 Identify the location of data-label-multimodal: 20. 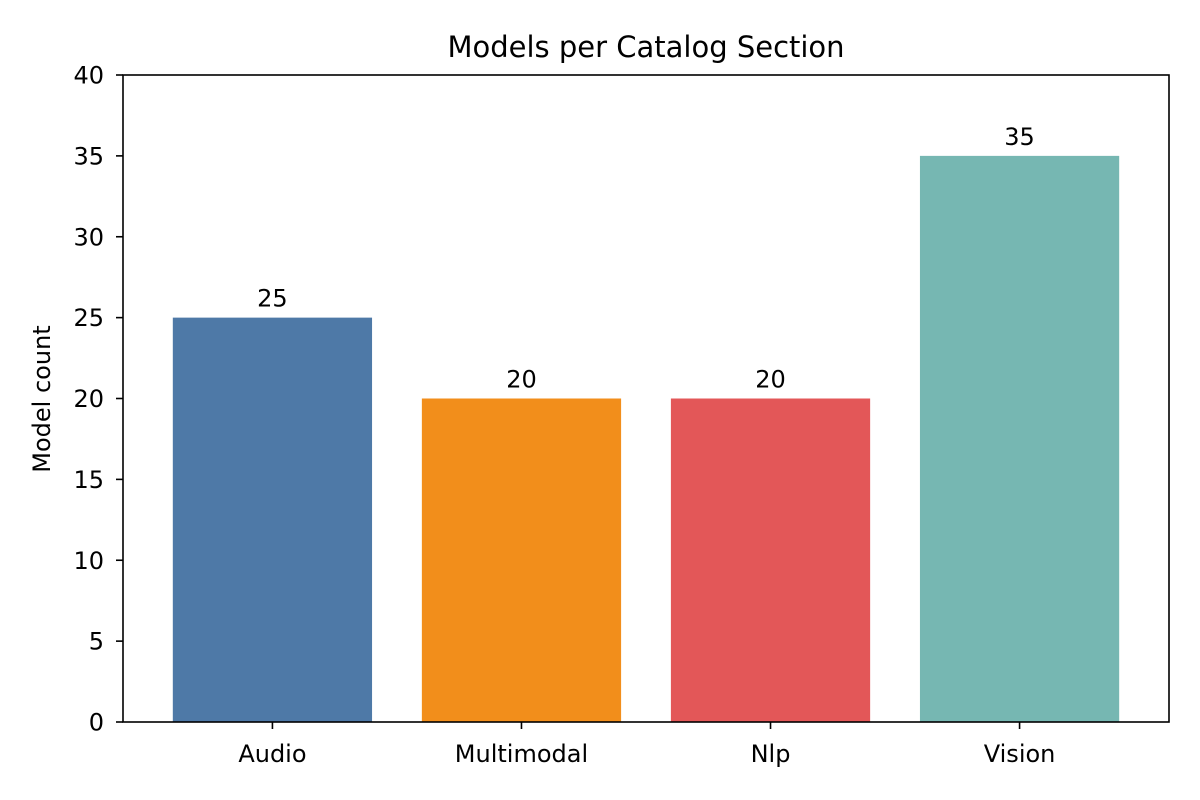
(521, 380).